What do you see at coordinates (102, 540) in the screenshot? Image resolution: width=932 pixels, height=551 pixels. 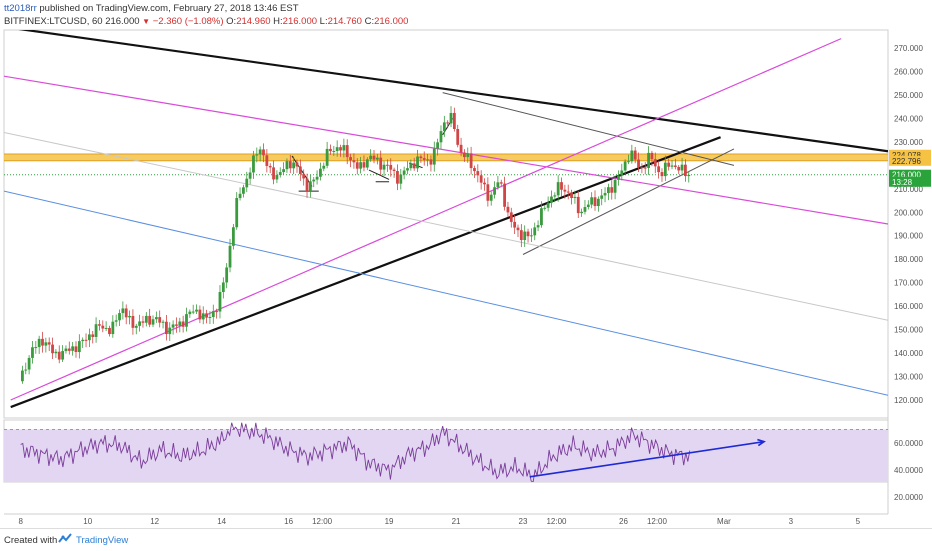 I see `tradingview-brand: TradingView` at bounding box center [102, 540].